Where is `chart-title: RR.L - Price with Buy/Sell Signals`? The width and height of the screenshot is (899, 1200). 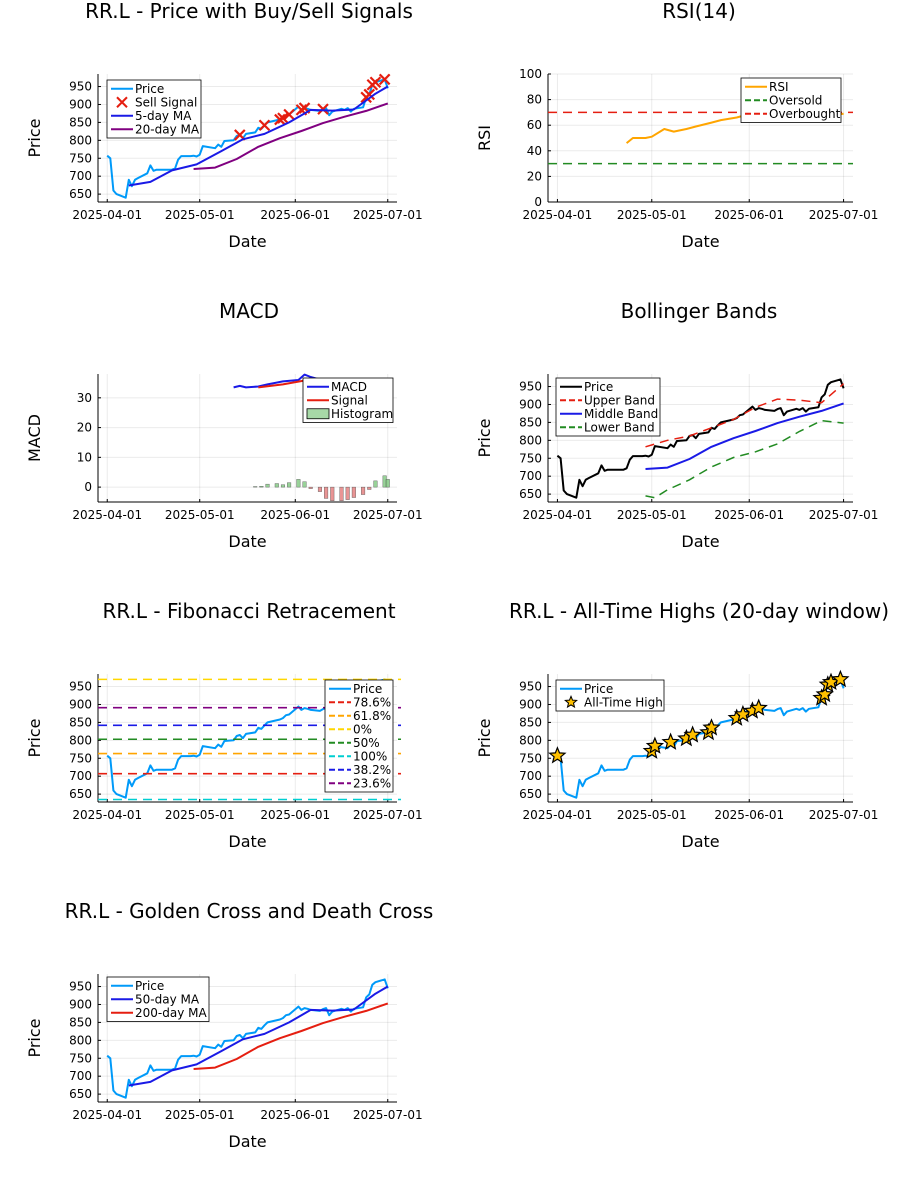 chart-title: RR.L - Price with Buy/Sell Signals is located at coordinates (249, 11).